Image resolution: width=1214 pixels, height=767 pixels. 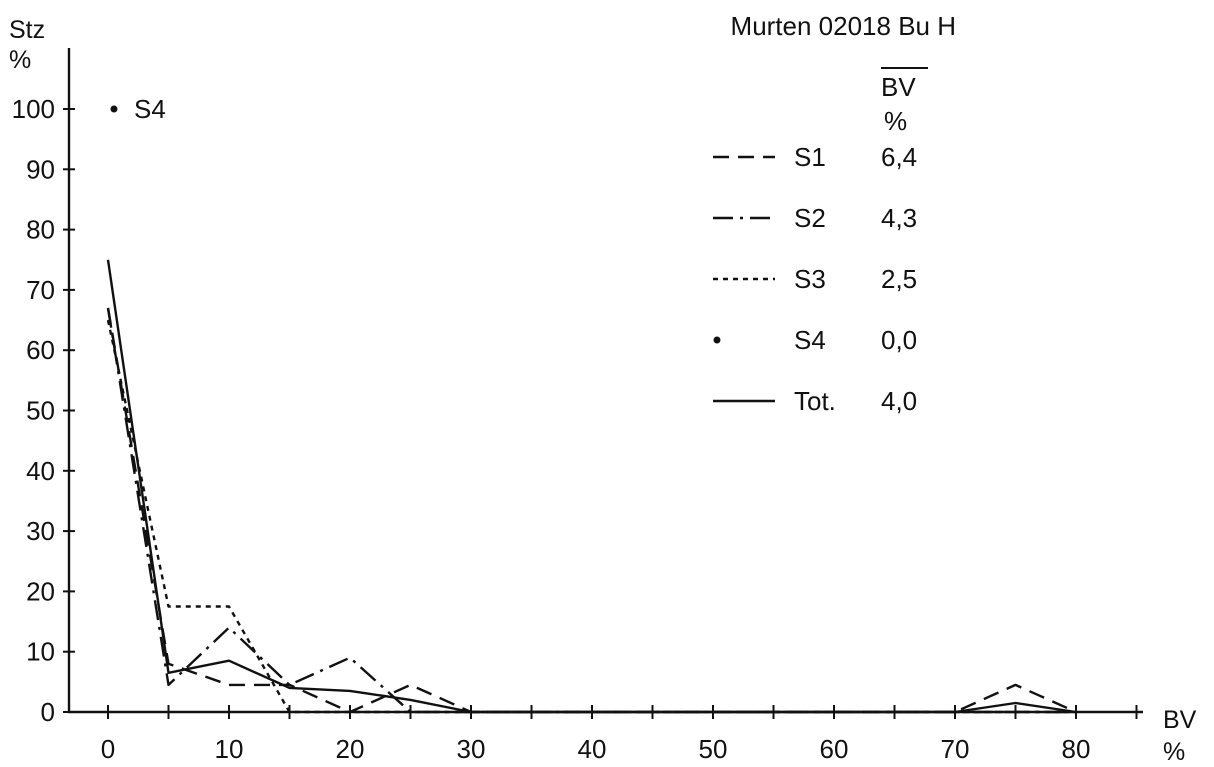 What do you see at coordinates (898, 87) in the screenshot?
I see `legend-header-label: BV` at bounding box center [898, 87].